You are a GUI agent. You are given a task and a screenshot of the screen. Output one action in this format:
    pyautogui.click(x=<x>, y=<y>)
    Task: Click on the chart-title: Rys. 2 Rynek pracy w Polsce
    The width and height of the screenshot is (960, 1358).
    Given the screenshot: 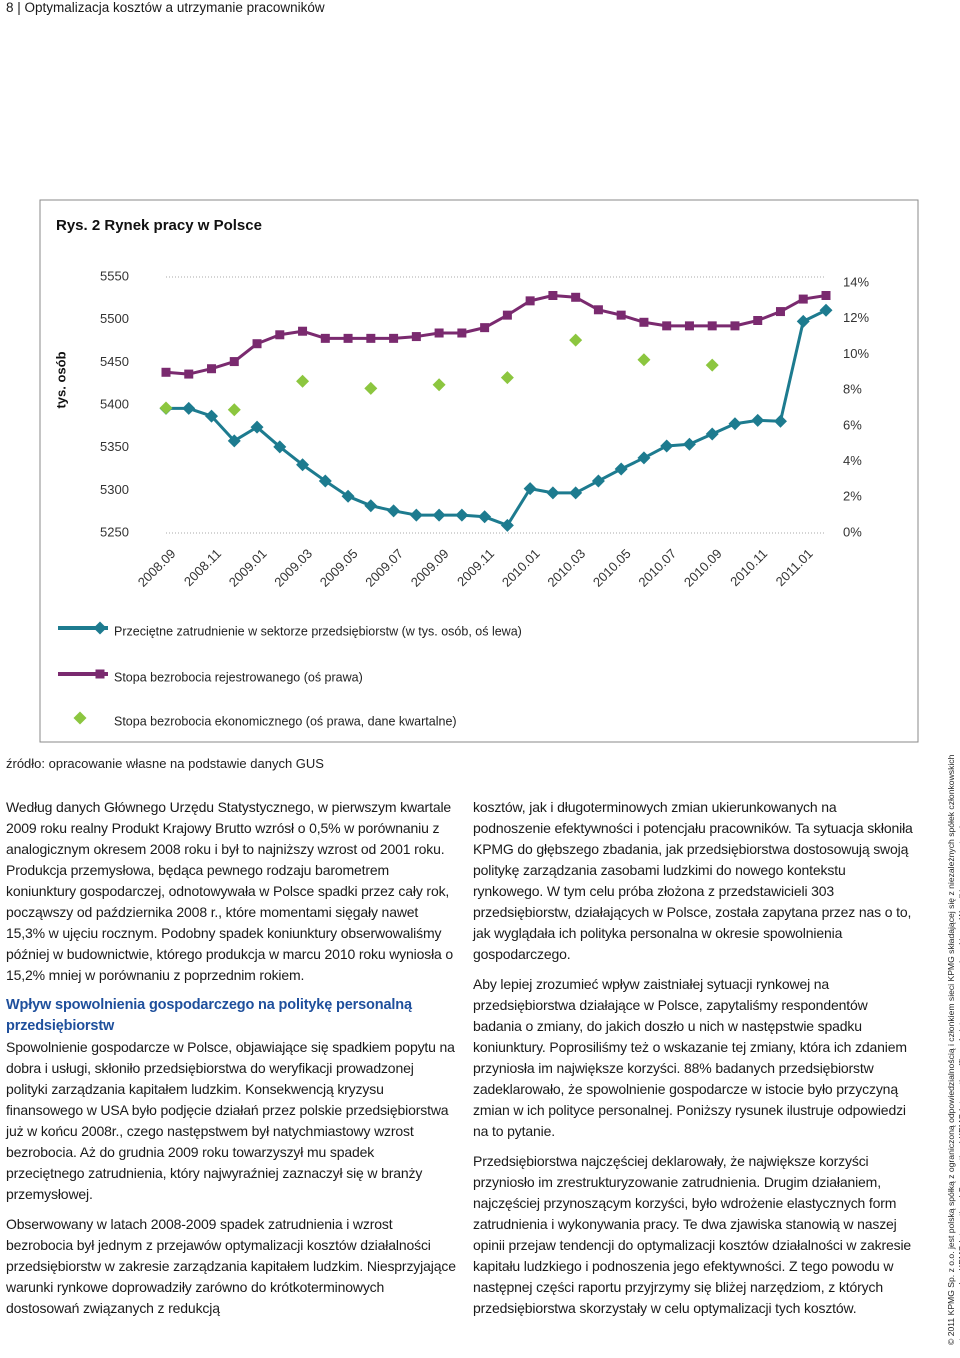 What is the action you would take?
    pyautogui.click(x=159, y=225)
    